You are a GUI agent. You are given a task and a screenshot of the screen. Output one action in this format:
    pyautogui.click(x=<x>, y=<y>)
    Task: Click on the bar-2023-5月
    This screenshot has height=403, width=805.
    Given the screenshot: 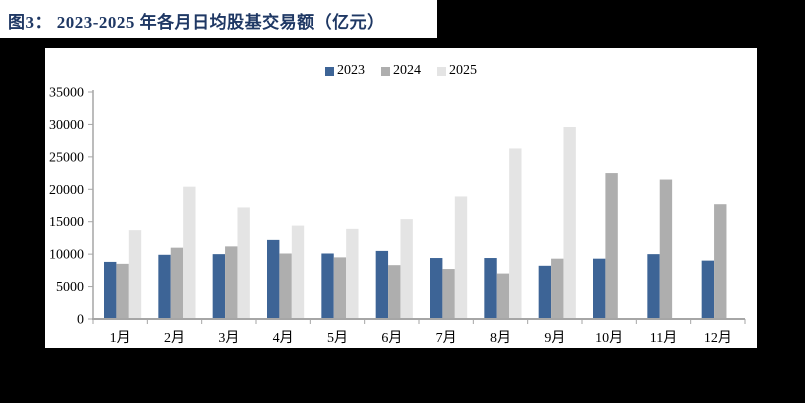 What is the action you would take?
    pyautogui.click(x=327, y=286)
    